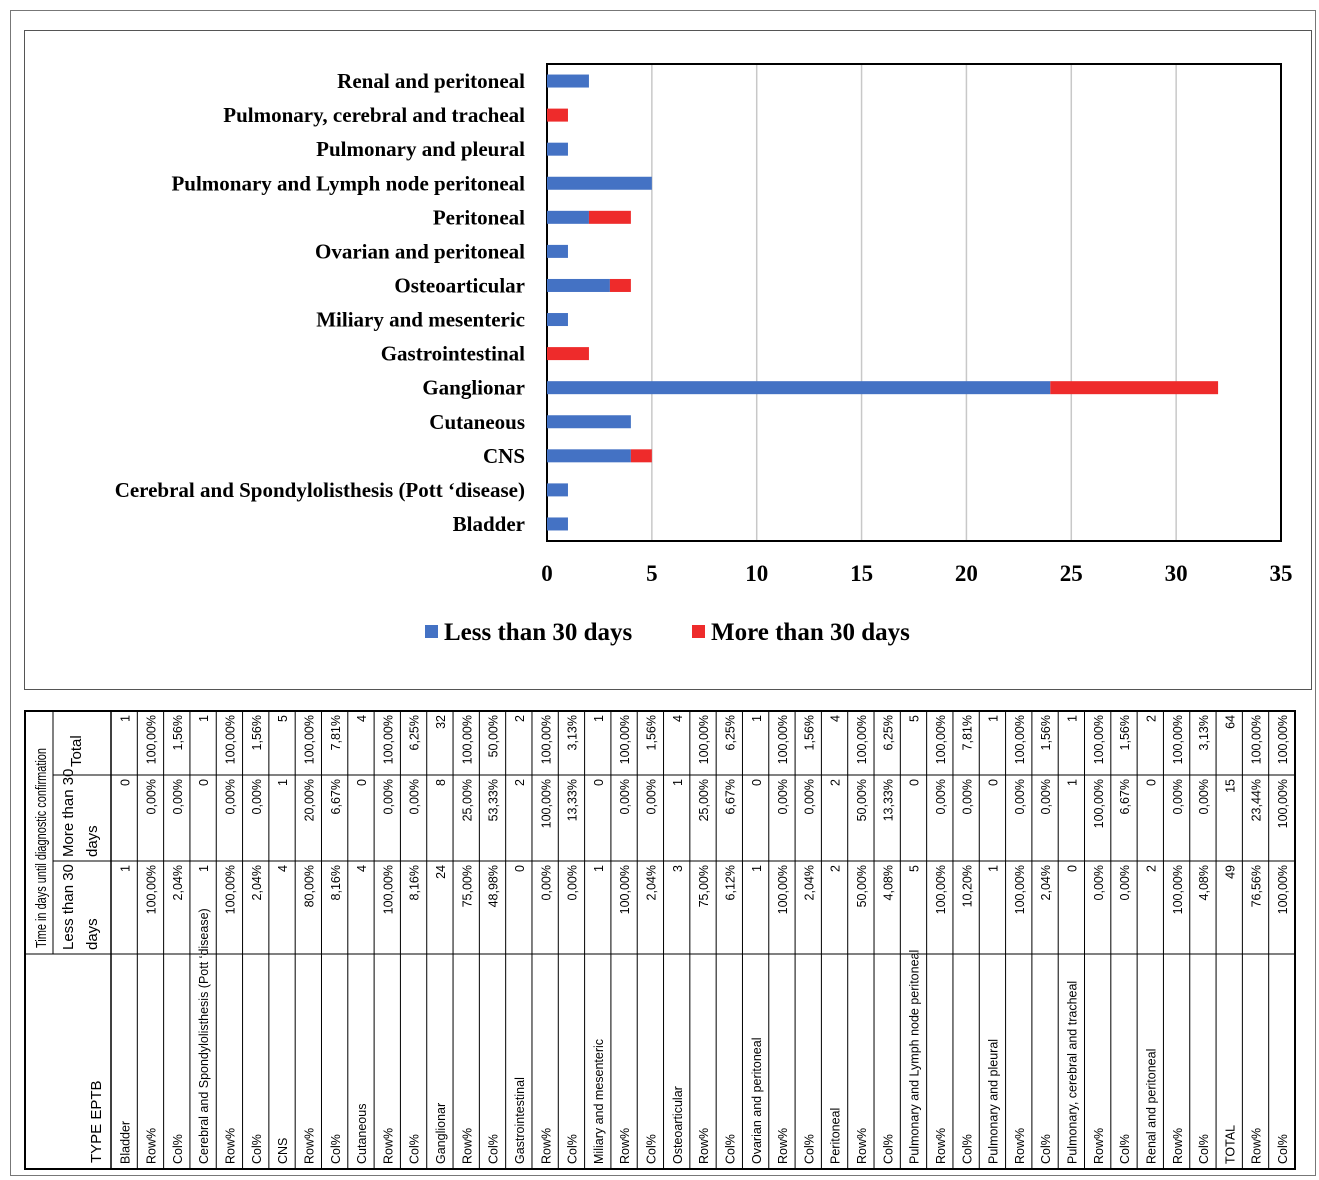 This screenshot has height=1180, width=1319. What do you see at coordinates (459, 285) in the screenshot?
I see `category-label: Osteoarticular` at bounding box center [459, 285].